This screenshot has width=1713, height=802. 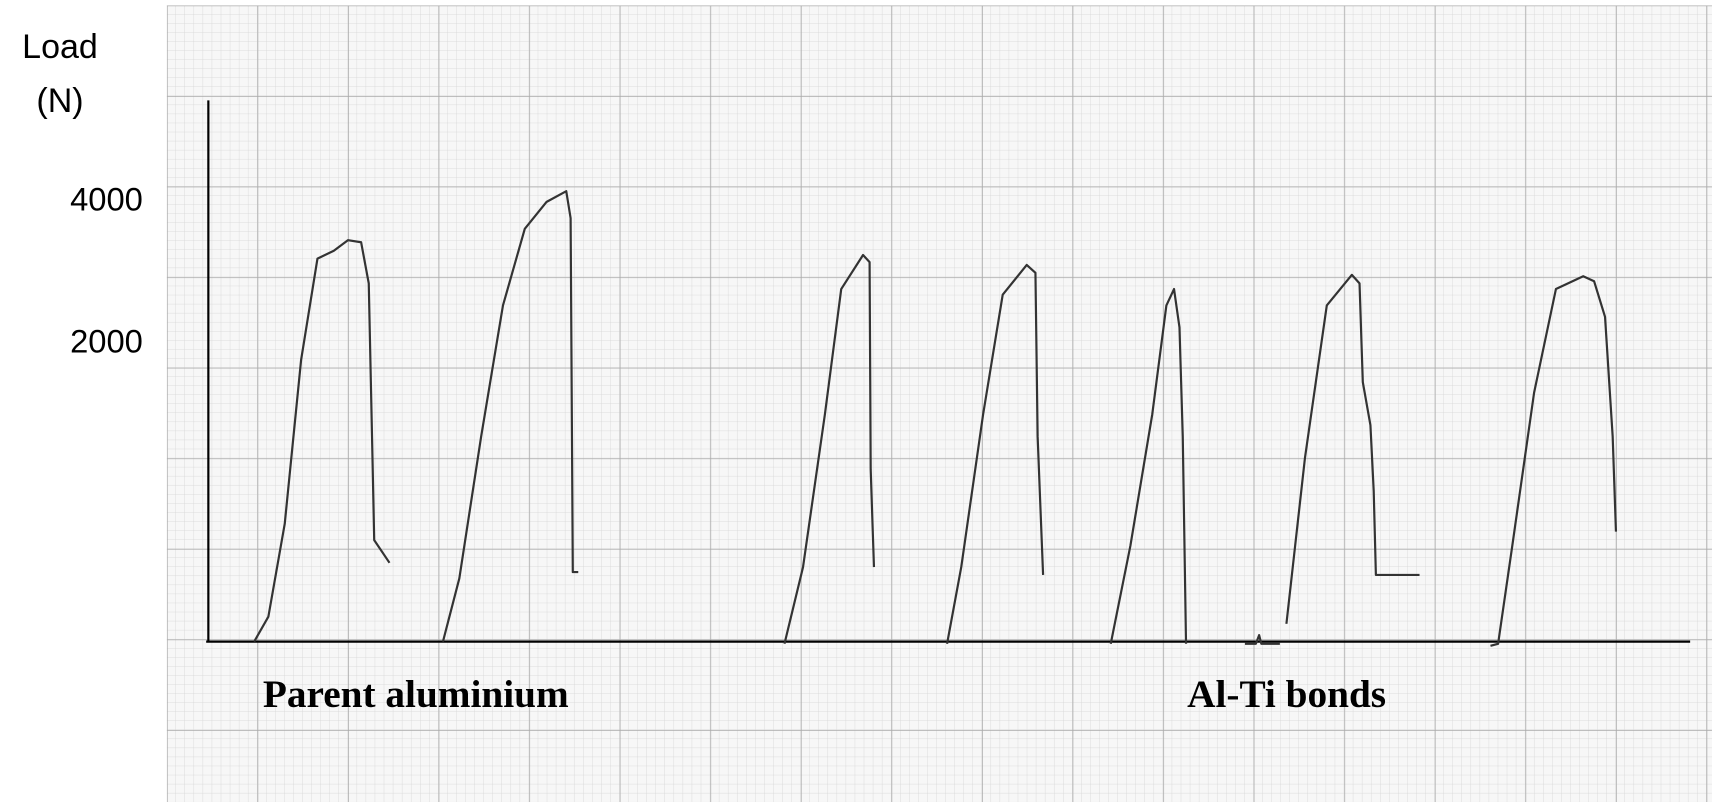 I want to click on y-axis-label: Load (N), so click(x=60, y=74).